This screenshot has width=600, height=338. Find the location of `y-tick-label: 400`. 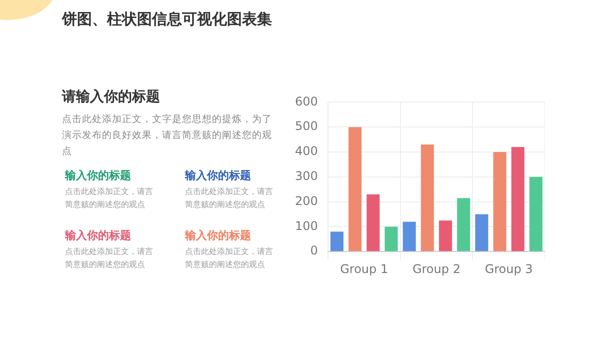

y-tick-label: 400 is located at coordinates (306, 151).